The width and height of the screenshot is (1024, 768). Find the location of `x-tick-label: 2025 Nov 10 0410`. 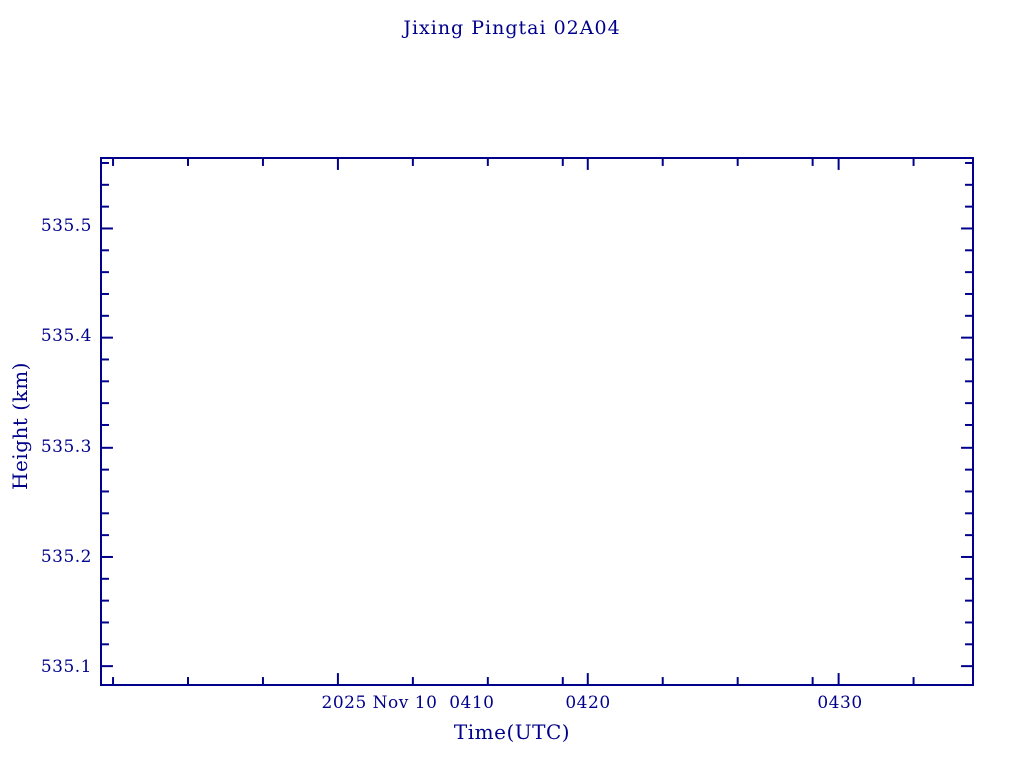

x-tick-label: 2025 Nov 10 0410 is located at coordinates (408, 703).